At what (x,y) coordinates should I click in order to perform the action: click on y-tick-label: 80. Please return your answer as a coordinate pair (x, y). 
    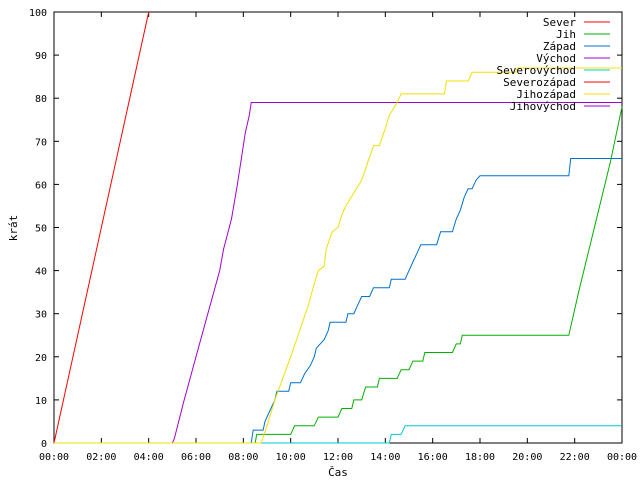
    Looking at the image, I should click on (41, 99).